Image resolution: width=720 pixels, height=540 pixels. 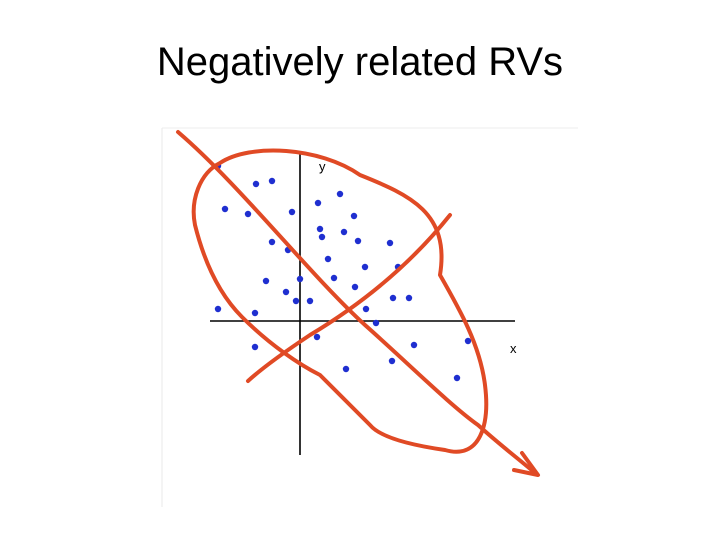 What do you see at coordinates (349, 298) in the screenshot?
I see `cross-line` at bounding box center [349, 298].